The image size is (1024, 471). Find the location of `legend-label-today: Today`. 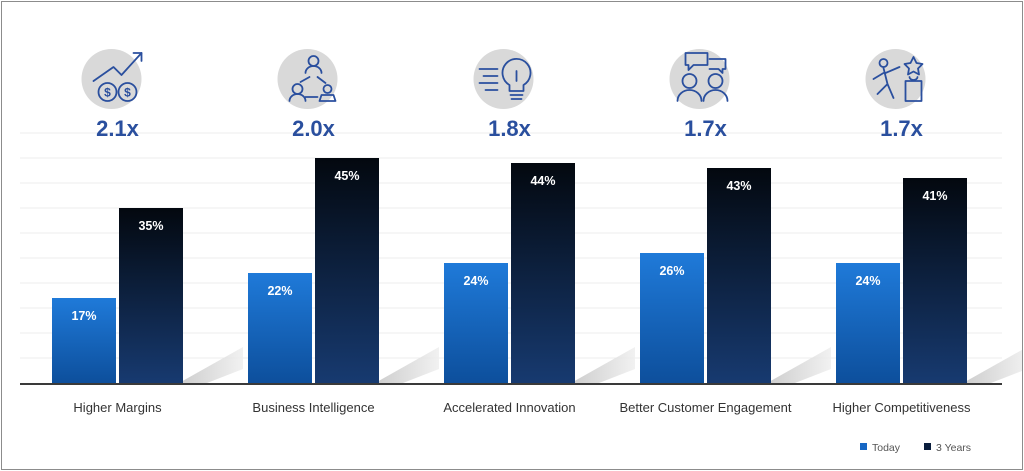

legend-label-today: Today is located at coordinates (886, 448).